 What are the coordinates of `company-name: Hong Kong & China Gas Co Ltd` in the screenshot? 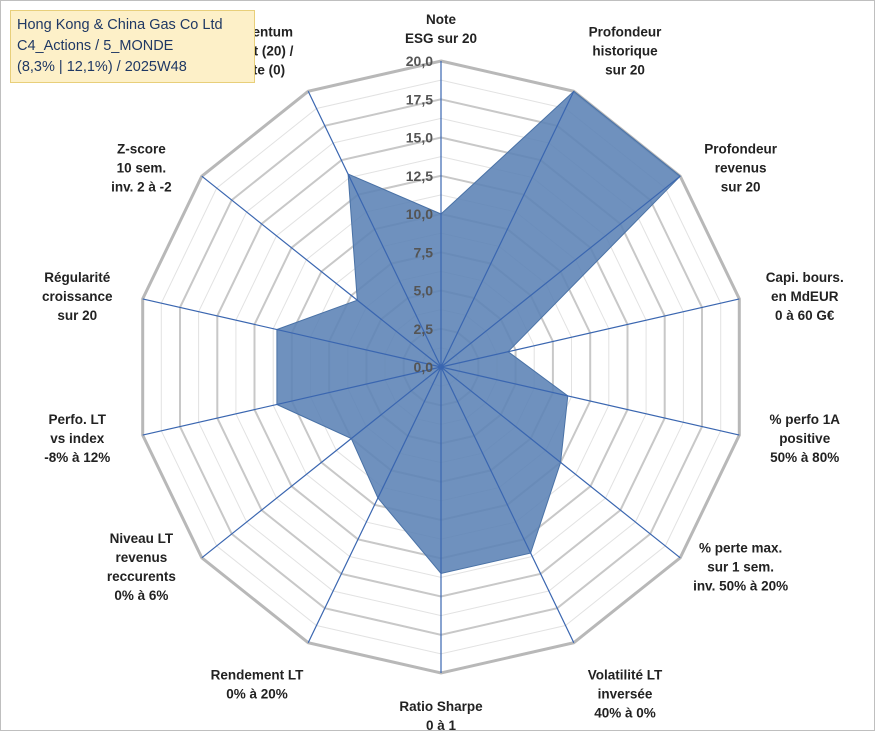 It's located at (133, 25).